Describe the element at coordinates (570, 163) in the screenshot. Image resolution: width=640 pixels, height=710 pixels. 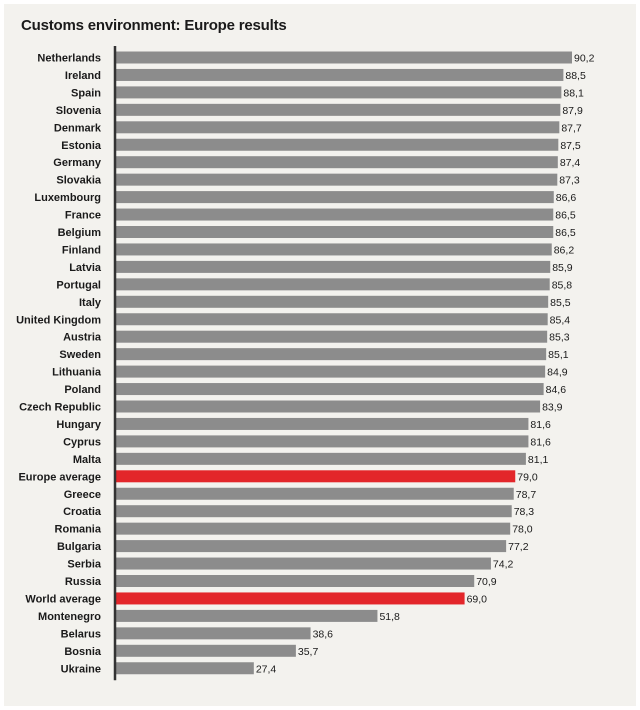
I see `value-label: 87,4` at that location.